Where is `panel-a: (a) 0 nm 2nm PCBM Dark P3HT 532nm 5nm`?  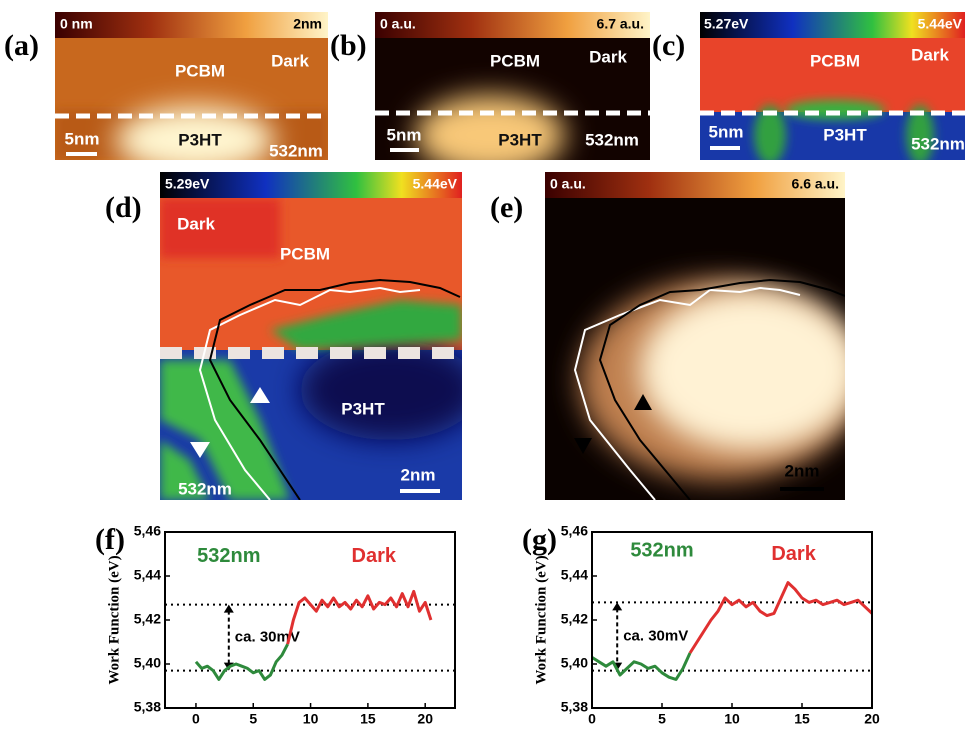 panel-a: (a) 0 nm 2nm PCBM Dark P3HT 532nm 5nm is located at coordinates (166, 86).